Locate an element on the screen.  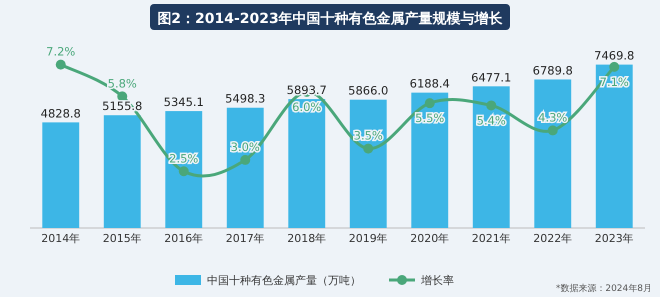
x-tick-label: 2023年 is located at coordinates (614, 238).